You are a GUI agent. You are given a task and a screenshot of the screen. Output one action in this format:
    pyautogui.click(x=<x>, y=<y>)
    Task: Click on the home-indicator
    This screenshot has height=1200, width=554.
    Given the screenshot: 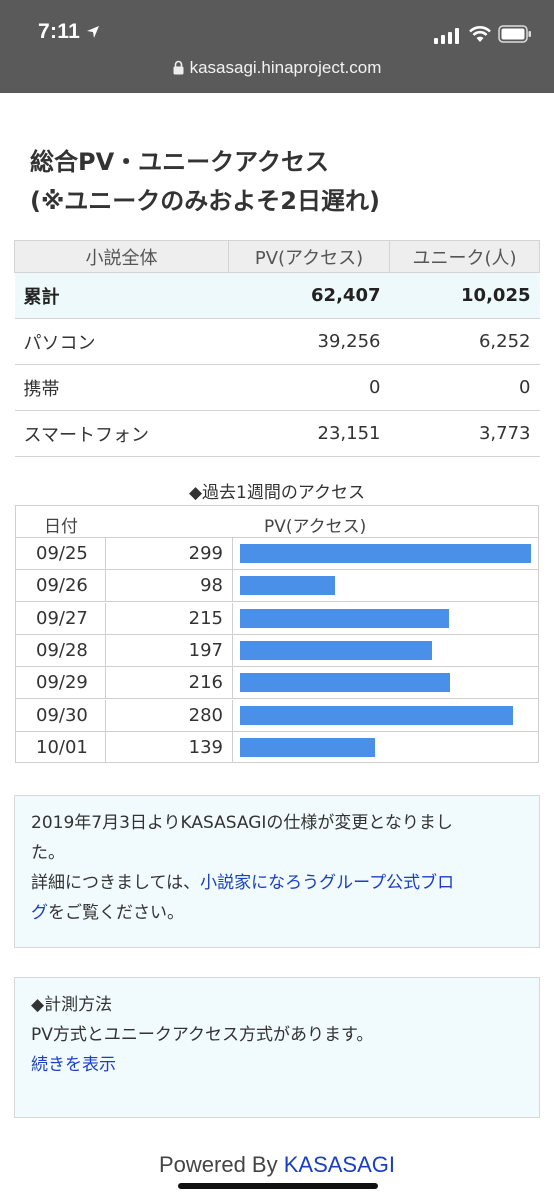 What is the action you would take?
    pyautogui.click(x=278, y=1186)
    